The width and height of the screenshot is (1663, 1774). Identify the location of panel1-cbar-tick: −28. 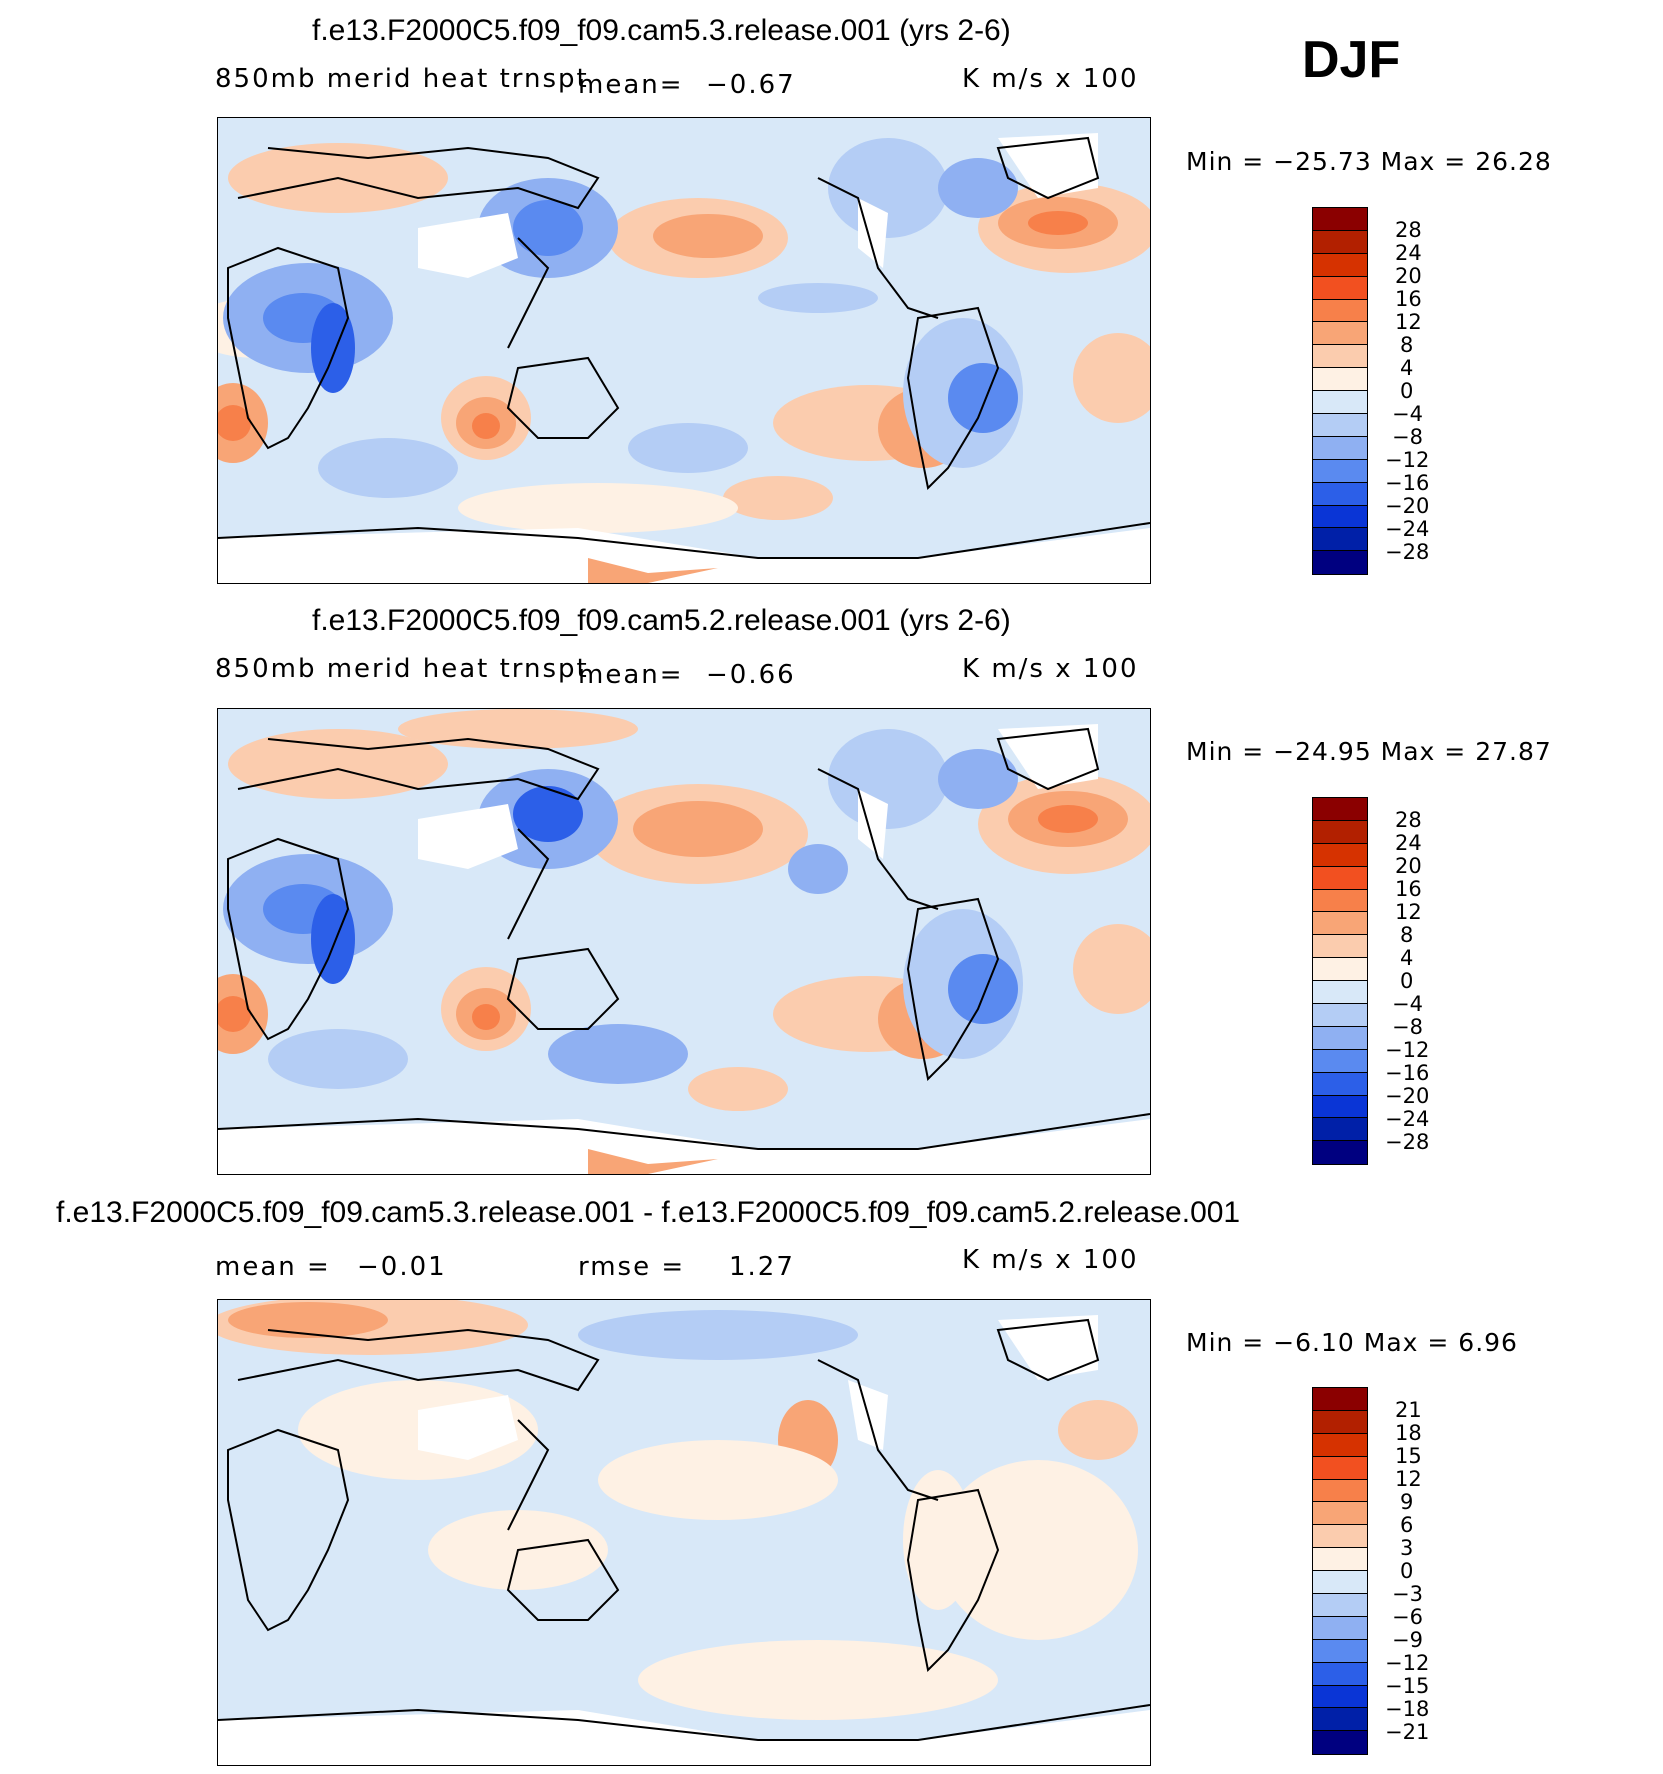
(1407, 552).